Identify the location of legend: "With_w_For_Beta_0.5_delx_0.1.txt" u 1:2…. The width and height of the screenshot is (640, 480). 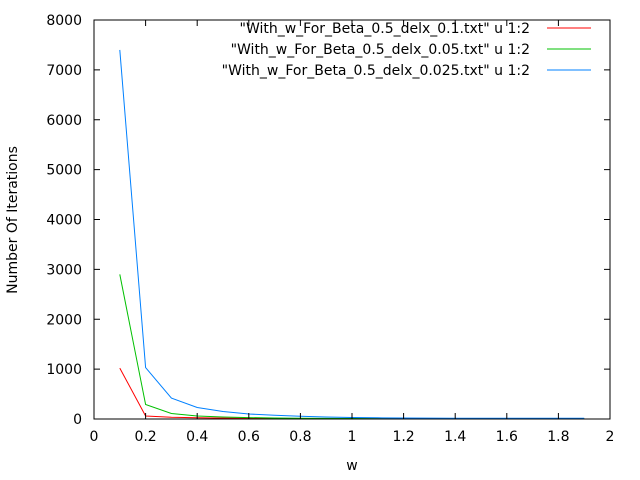
(406, 50).